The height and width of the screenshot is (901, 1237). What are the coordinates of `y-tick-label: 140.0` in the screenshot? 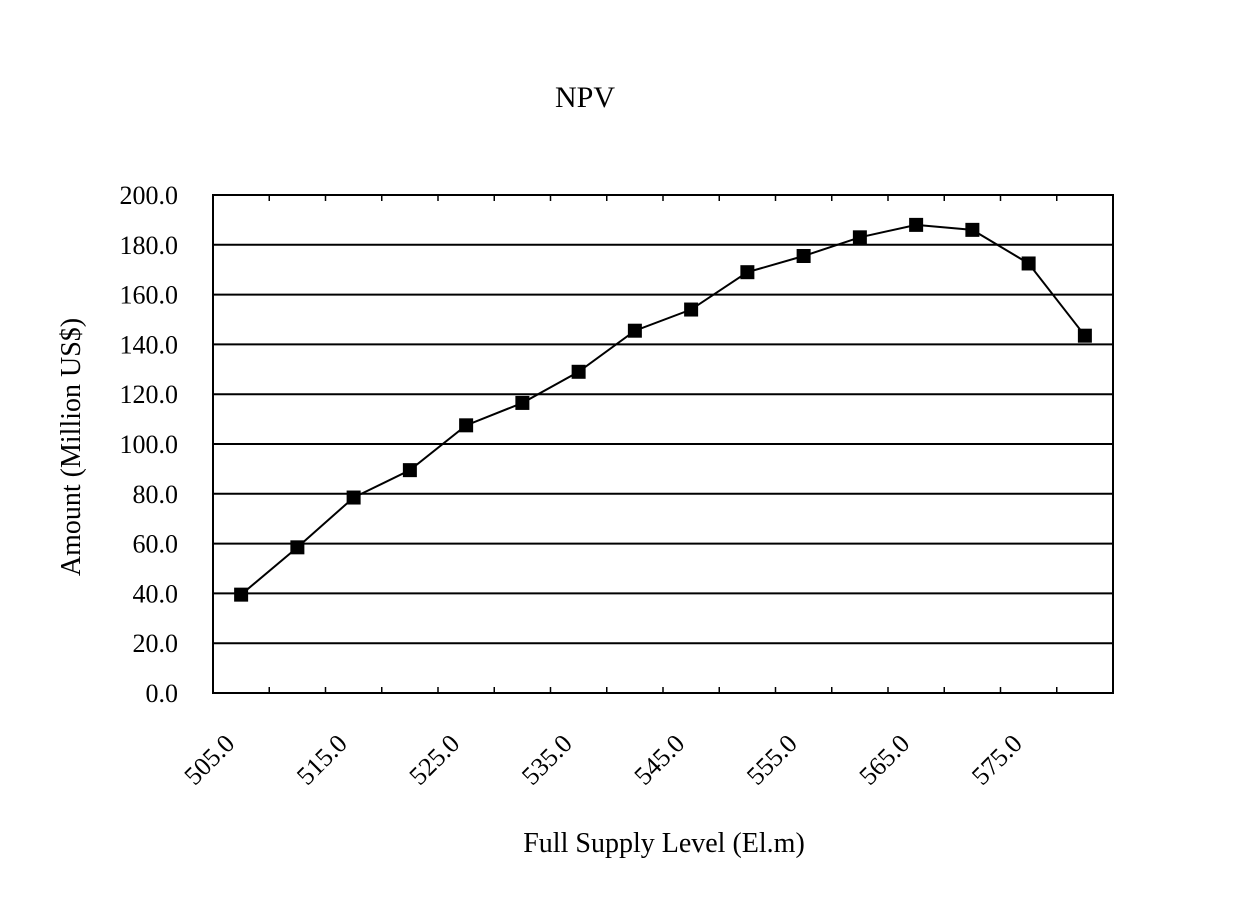 It's located at (149, 344).